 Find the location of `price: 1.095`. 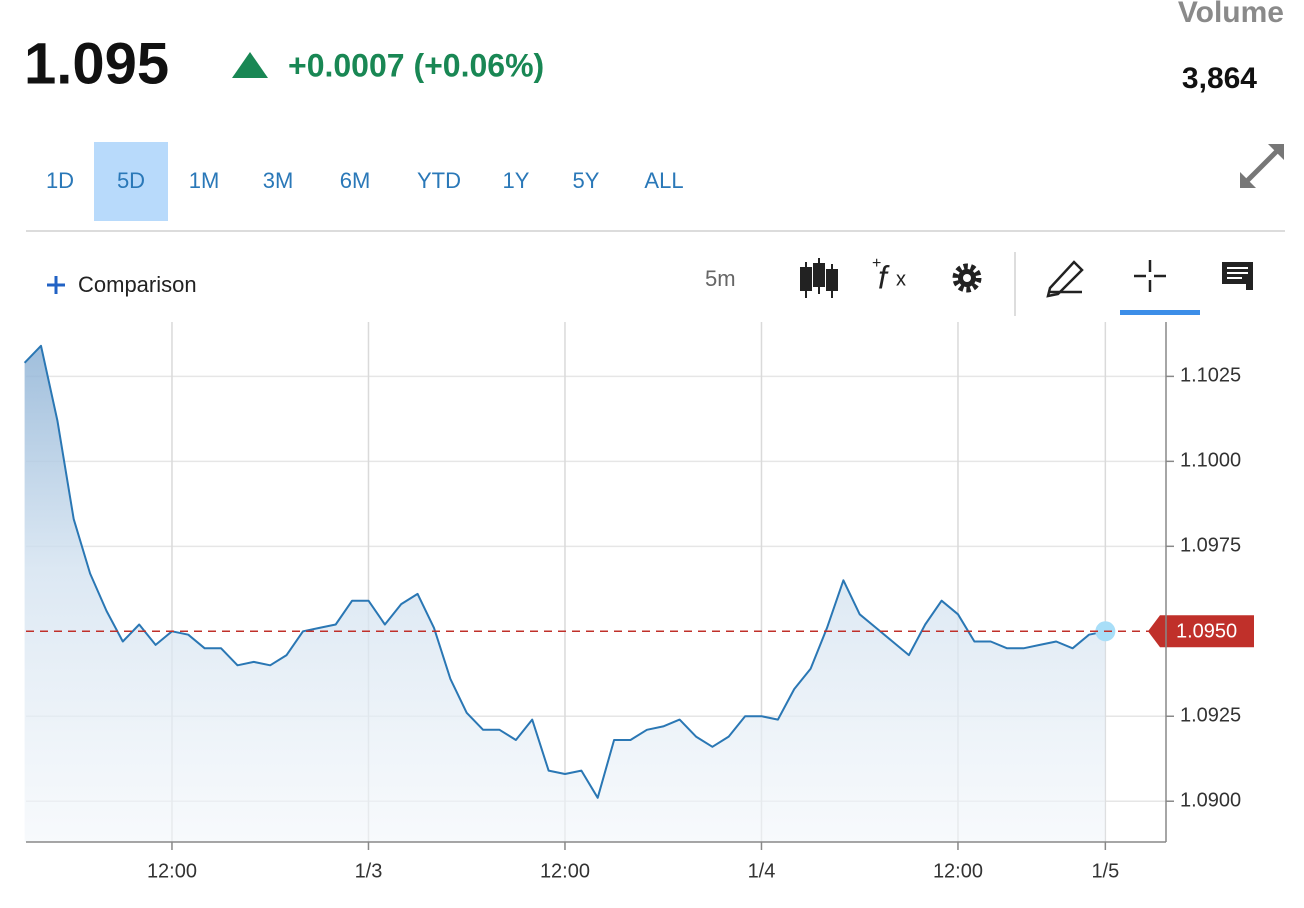

price: 1.095 is located at coordinates (96, 63).